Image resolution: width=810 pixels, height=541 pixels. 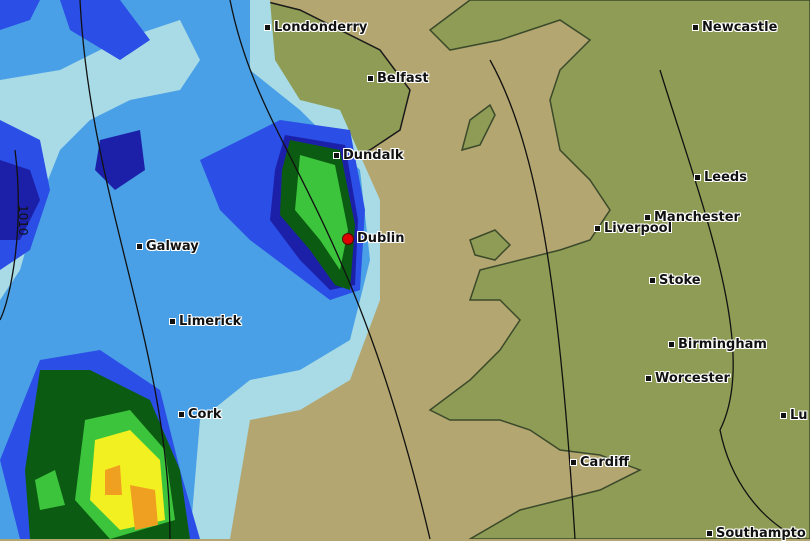 I want to click on highlight-marker-icon, so click(x=348, y=238).